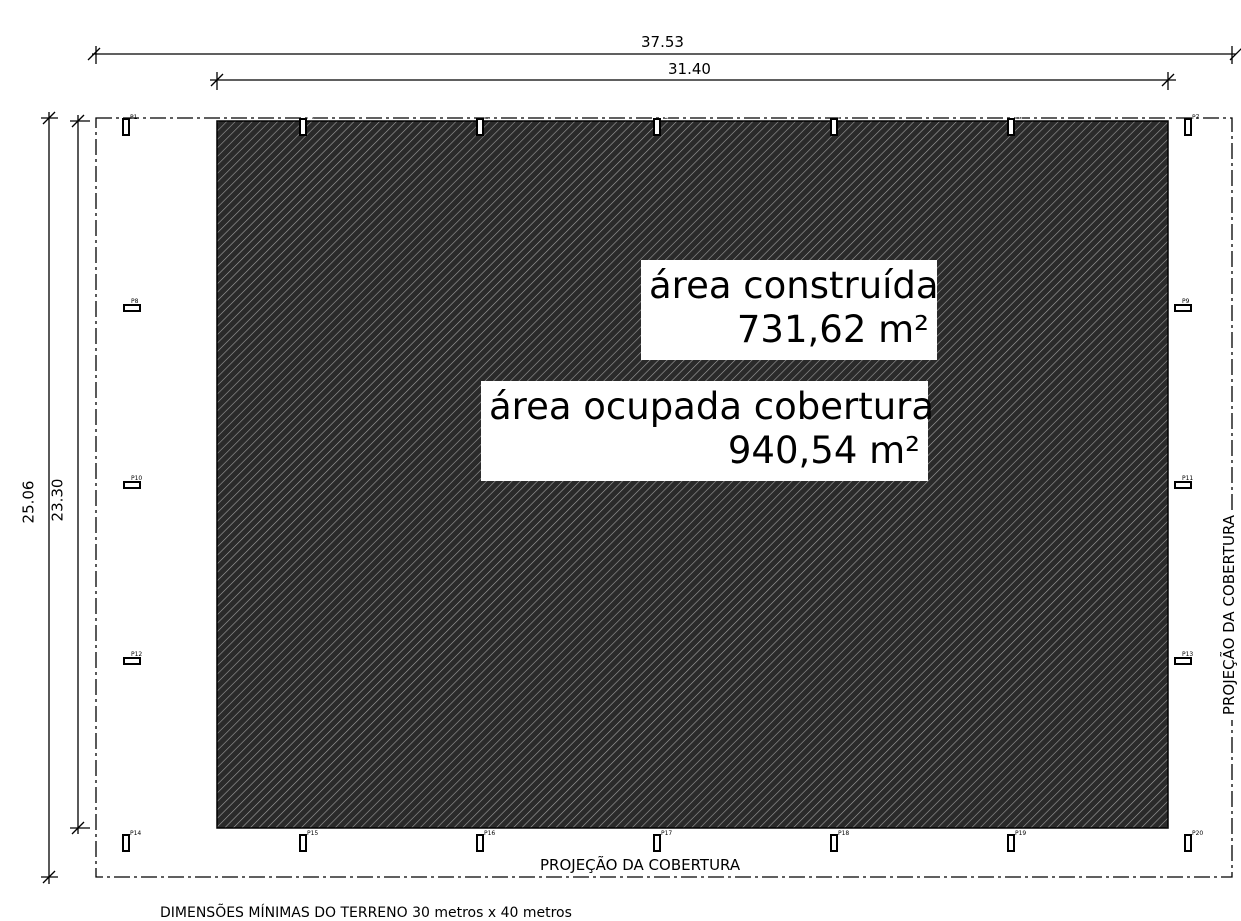 The width and height of the screenshot is (1241, 921). Describe the element at coordinates (488, 117) in the screenshot. I see `pillar-label-3: P3` at that location.